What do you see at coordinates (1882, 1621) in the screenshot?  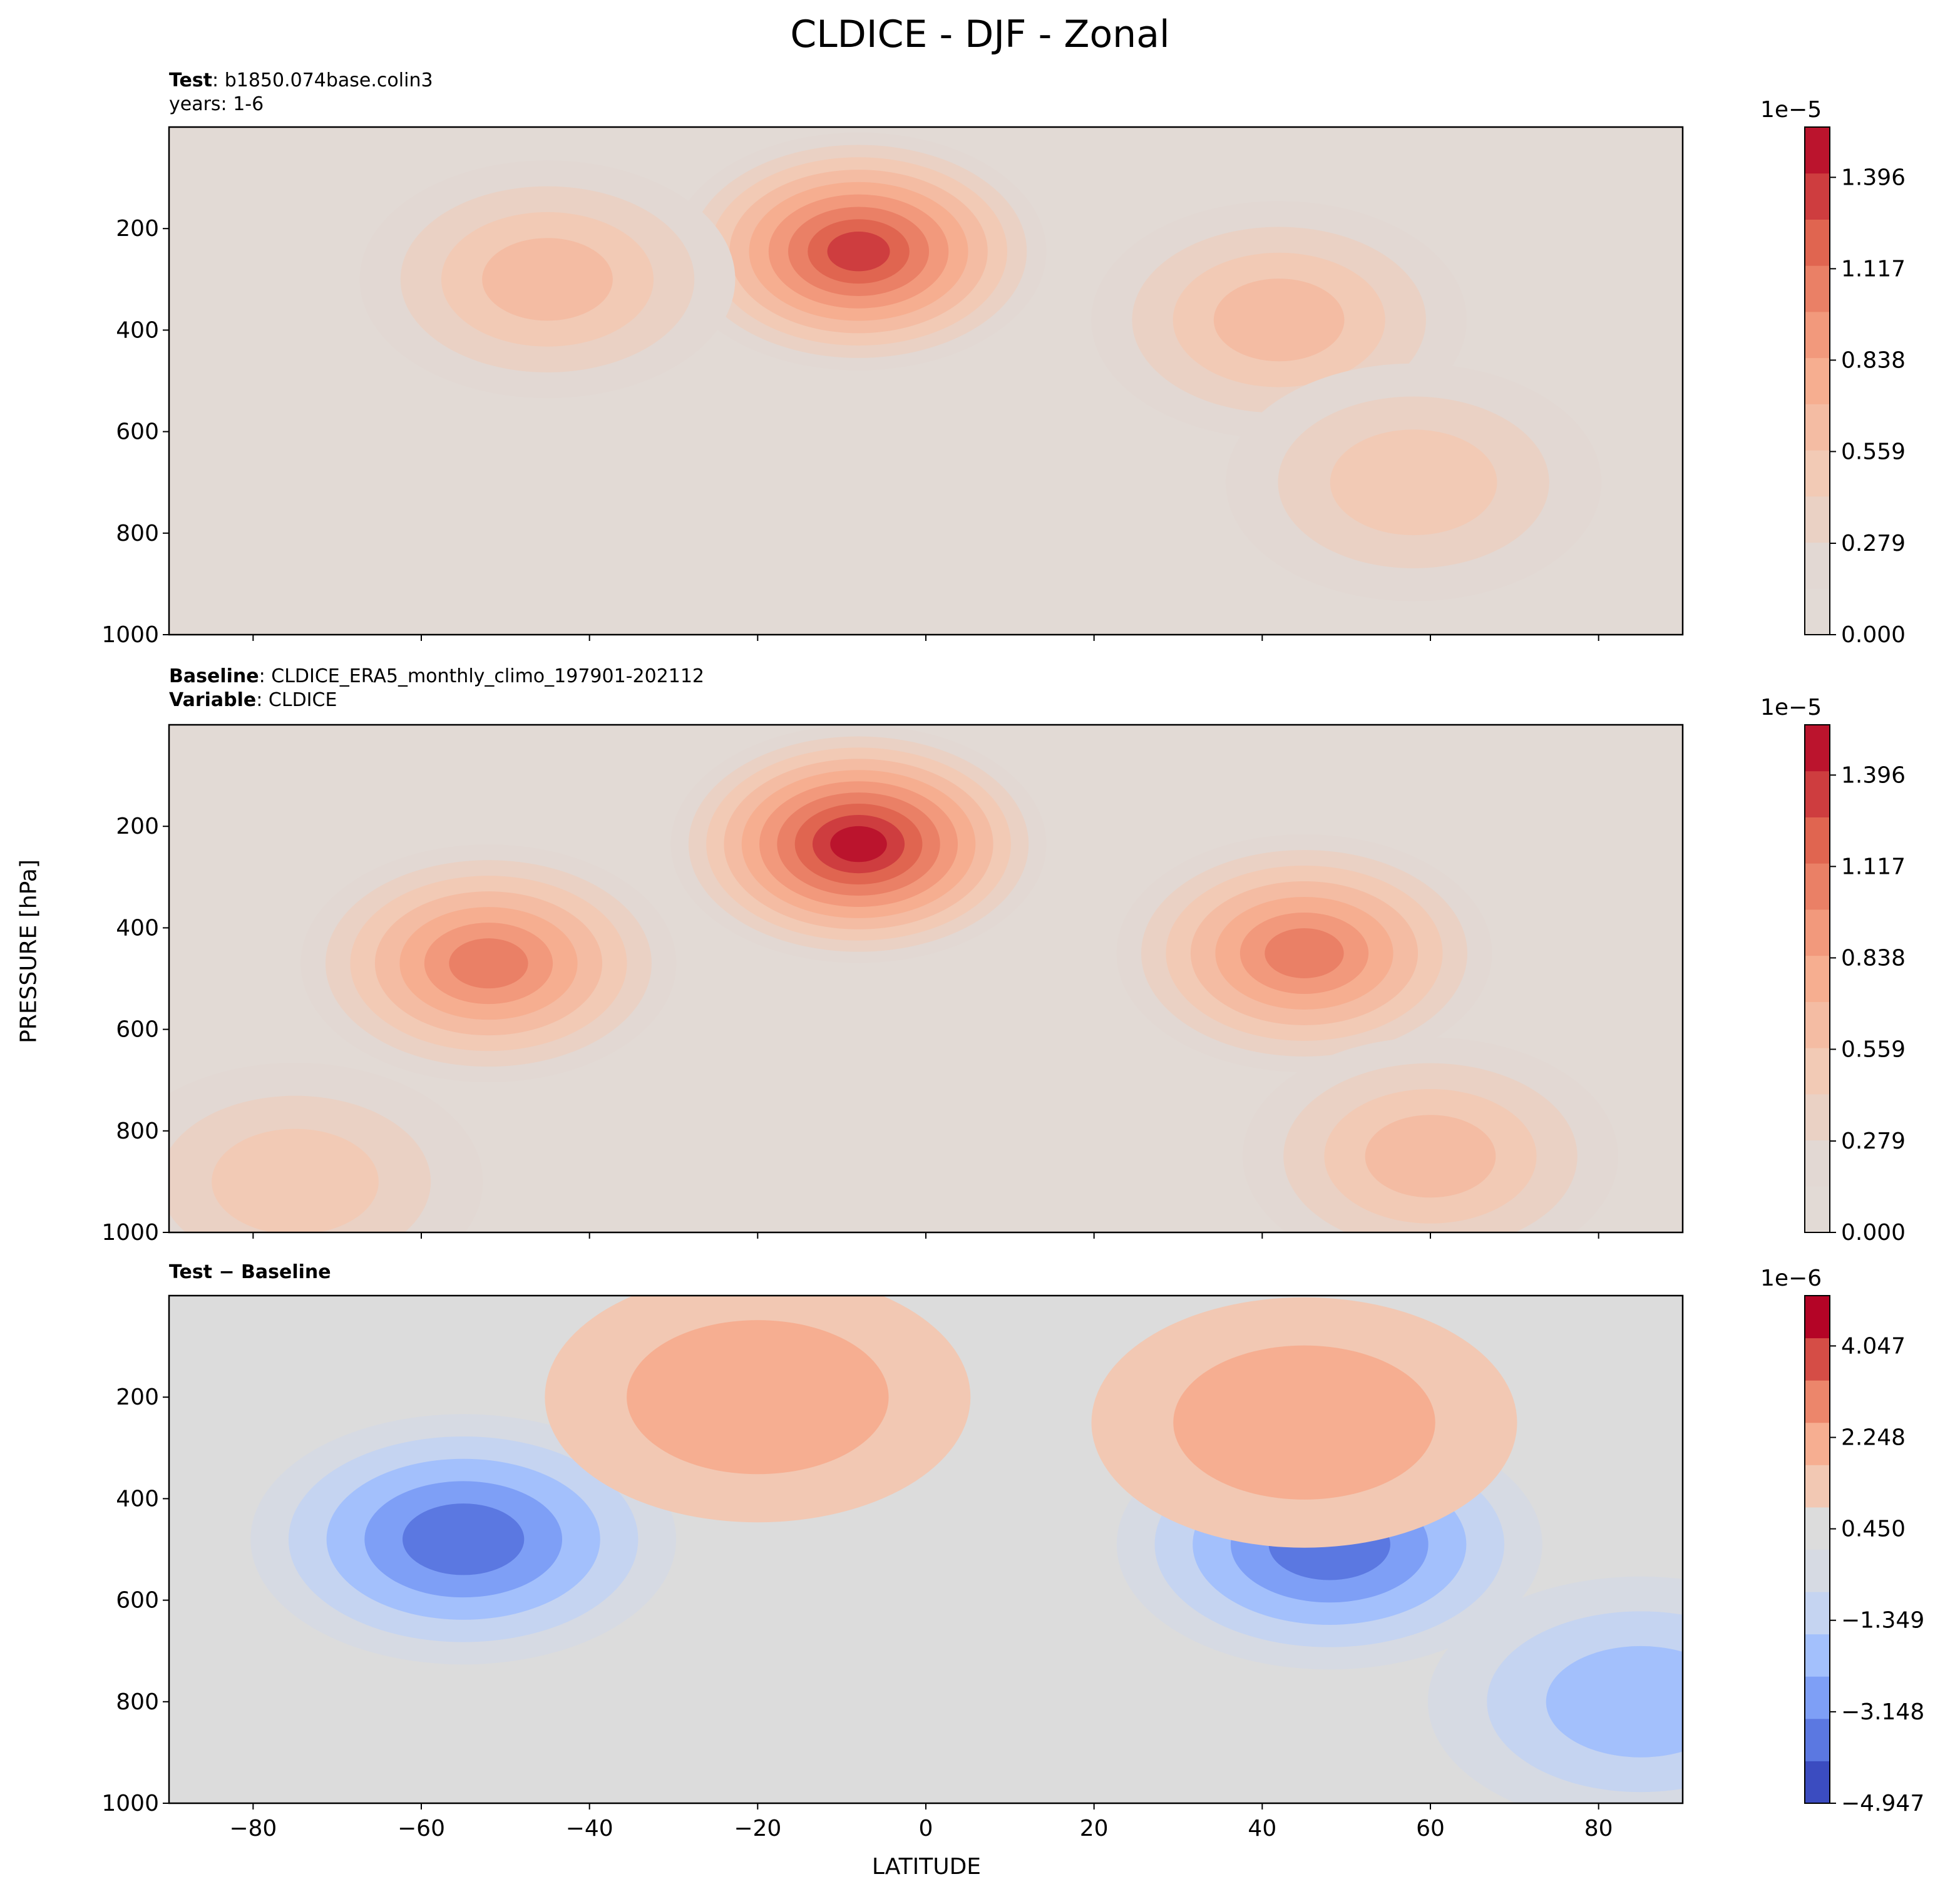 I see `colorbar-3-tick-label-3: −1.349` at bounding box center [1882, 1621].